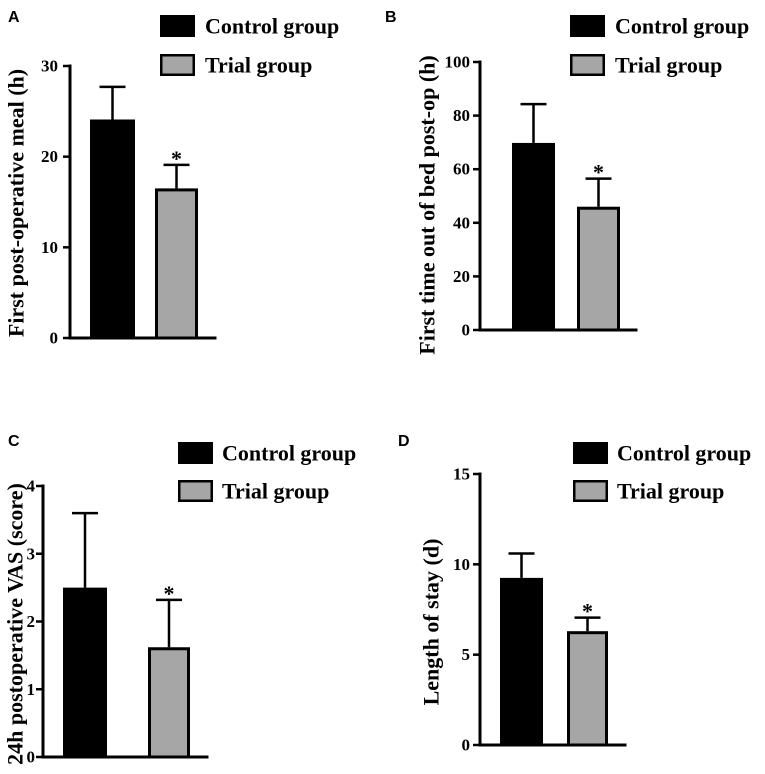 The height and width of the screenshot is (774, 765). I want to click on panel-label: C, so click(14, 441).